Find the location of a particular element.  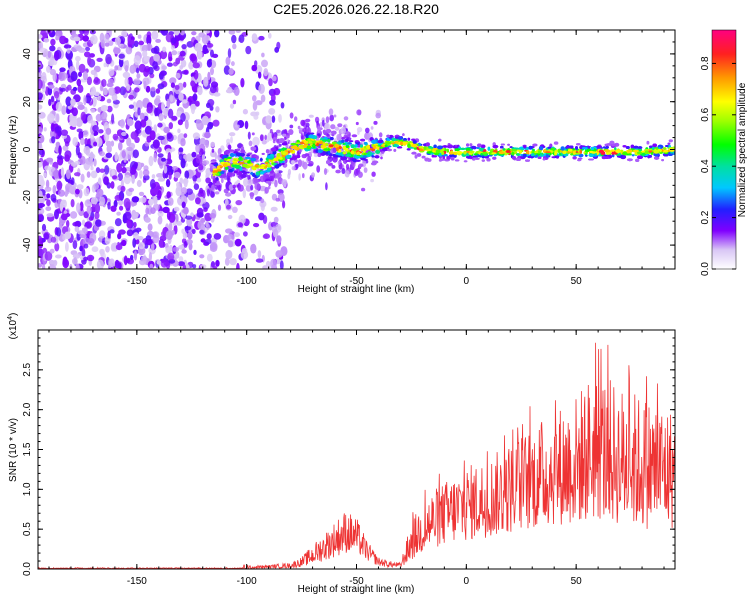

x-tick-label: -150 is located at coordinates (137, 581).